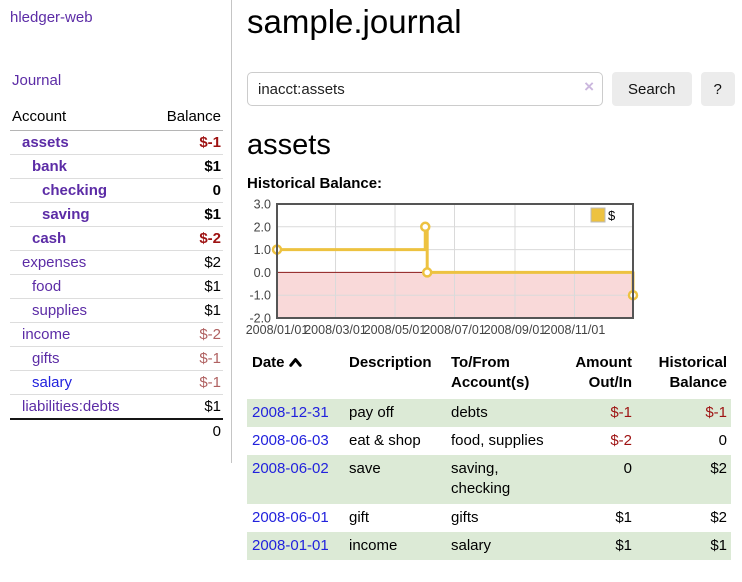 Image resolution: width=742 pixels, height=582 pixels. I want to click on transaction-date-link: 2008-06-02, so click(290, 468).